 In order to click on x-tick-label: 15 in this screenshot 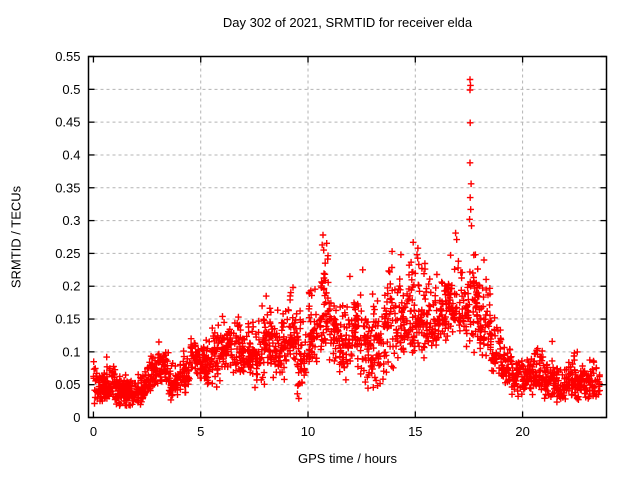, I will do `click(415, 431)`.